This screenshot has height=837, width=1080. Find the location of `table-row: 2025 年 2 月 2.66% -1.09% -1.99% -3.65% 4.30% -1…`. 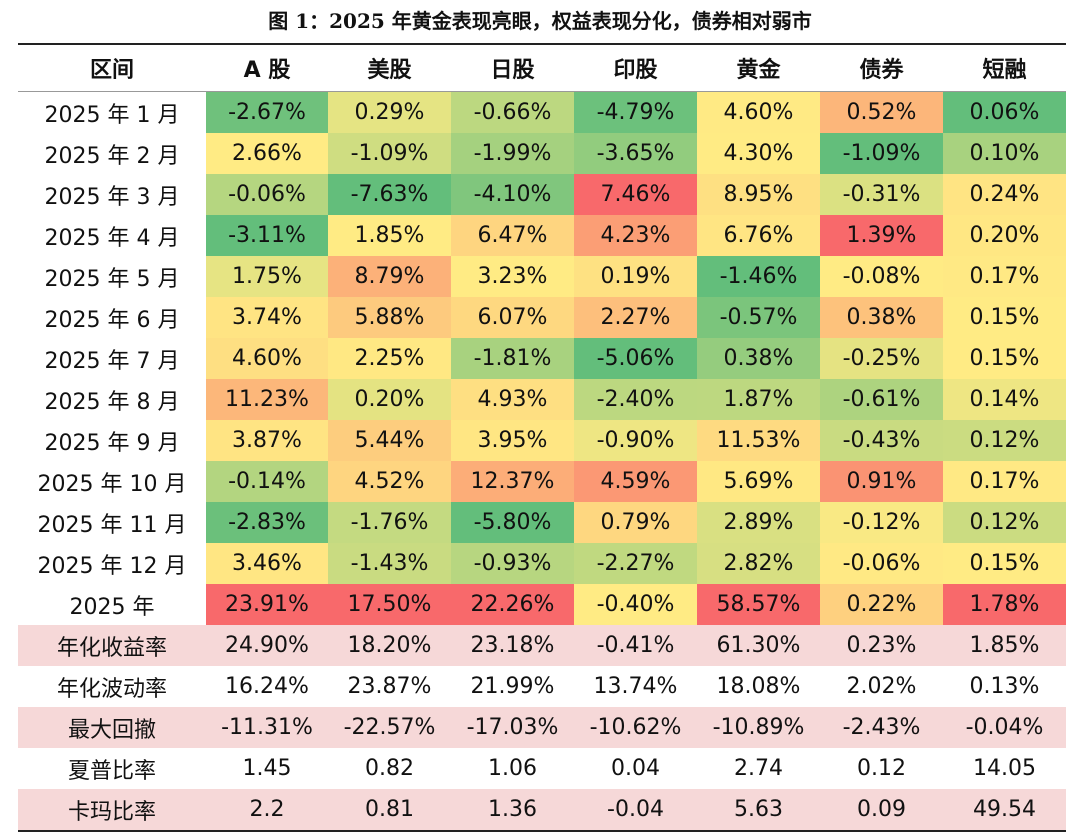

table-row: 2025 年 2 月 2.66% -1.09% -1.99% -3.65% 4.30% -1… is located at coordinates (542, 153).